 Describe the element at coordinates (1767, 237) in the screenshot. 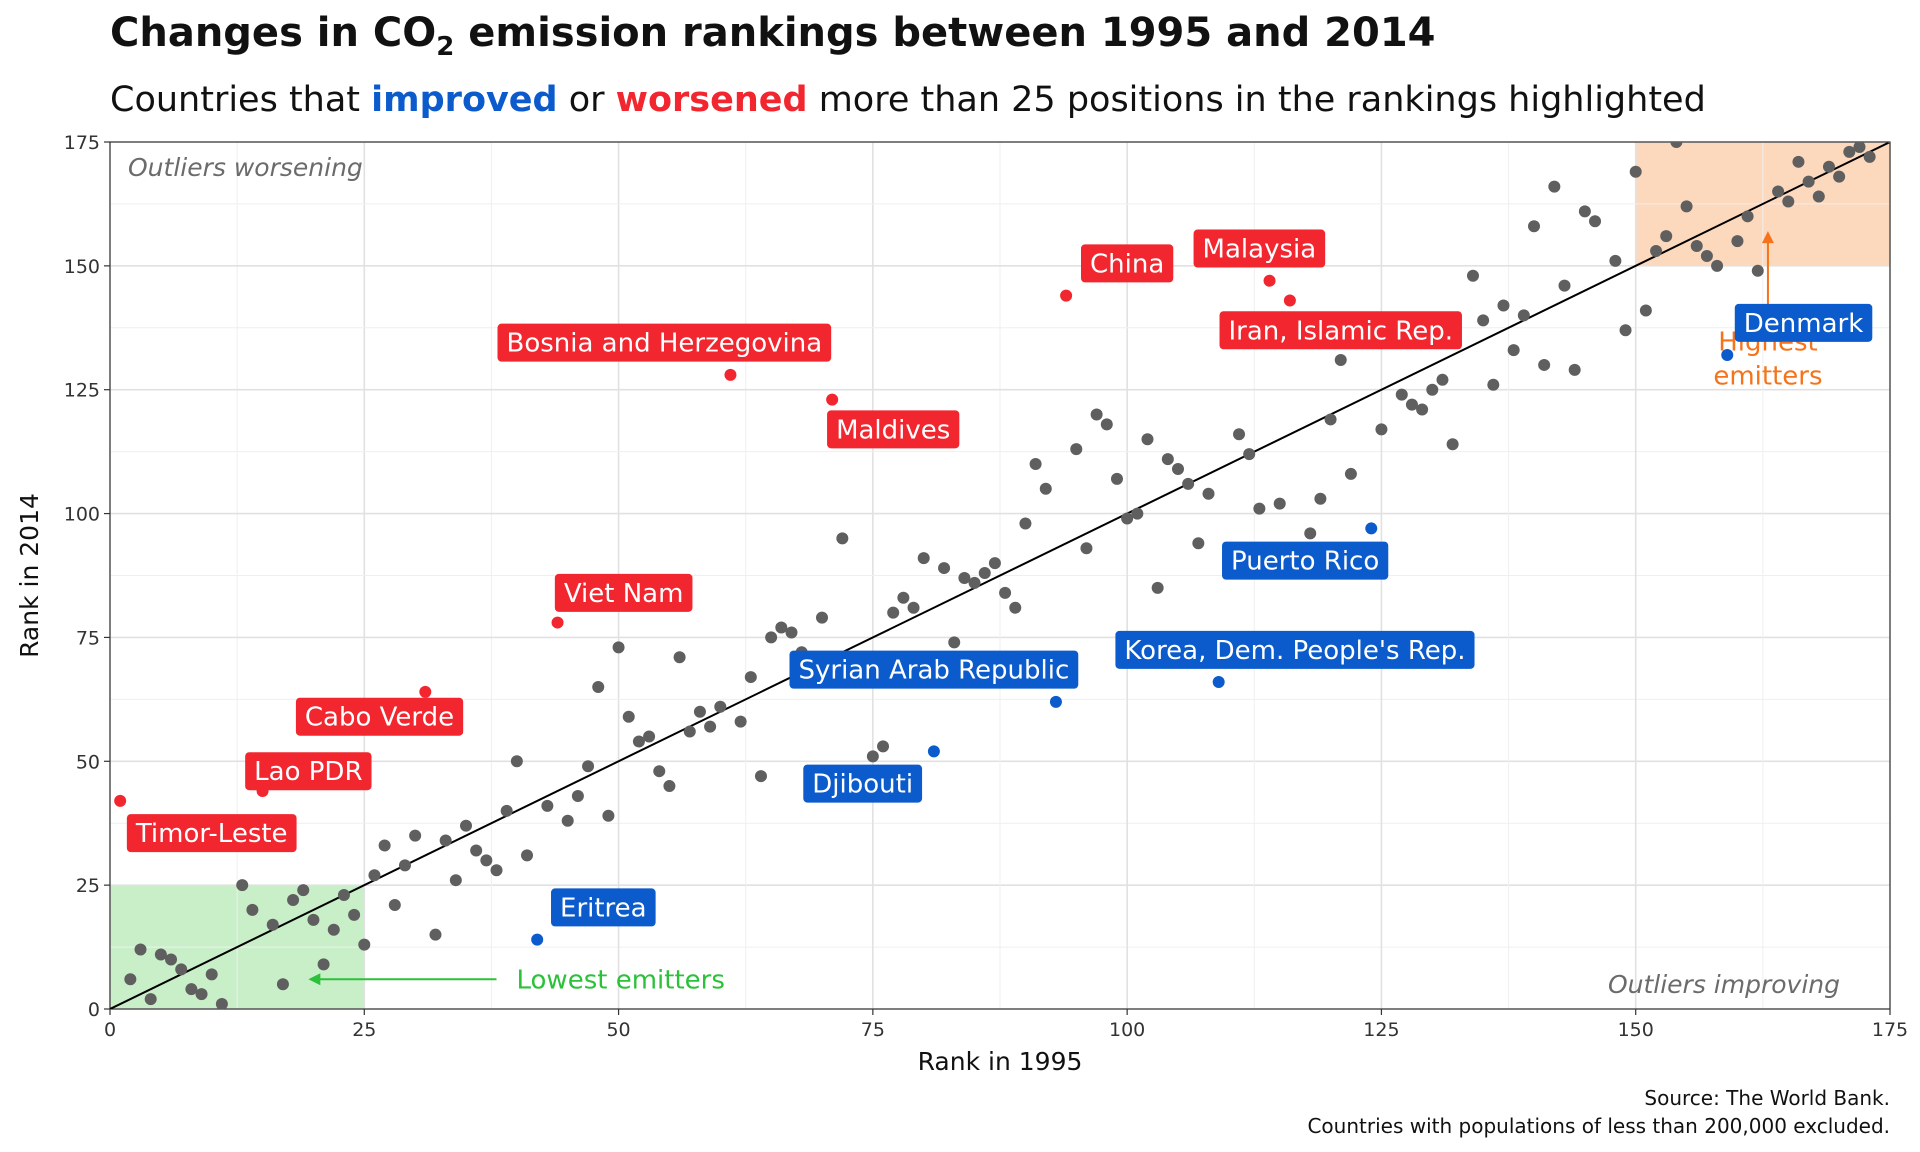

I see `arrowhead-highest-emitters` at that location.